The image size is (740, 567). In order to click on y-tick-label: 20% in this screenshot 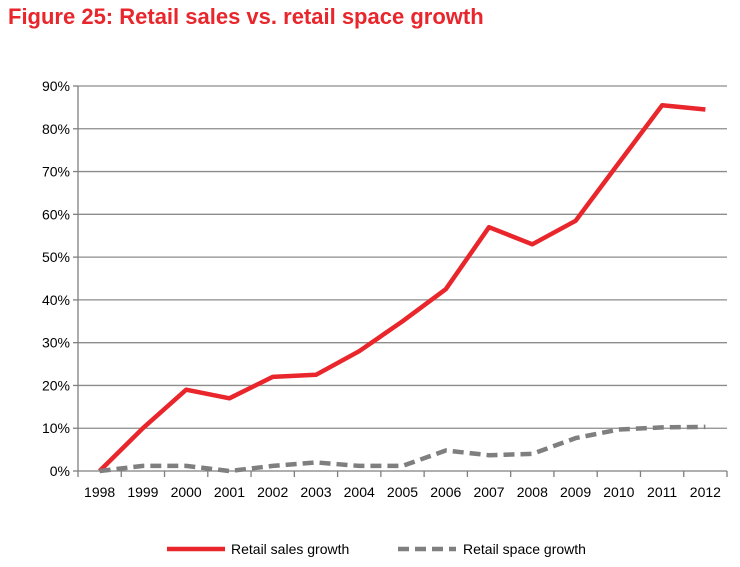, I will do `click(56, 385)`.